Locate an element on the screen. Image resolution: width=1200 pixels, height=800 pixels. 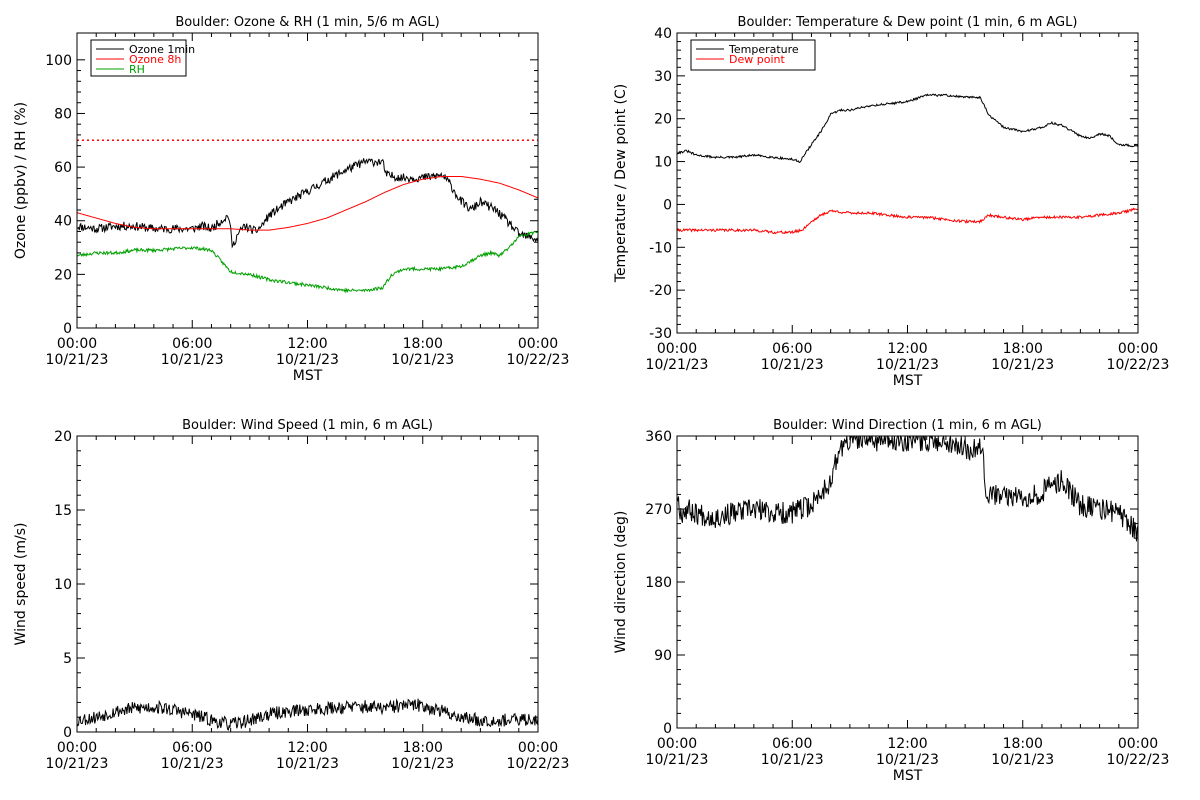
y-axis-label: Ozone (ppbv) / RH (%) is located at coordinates (21, 180).